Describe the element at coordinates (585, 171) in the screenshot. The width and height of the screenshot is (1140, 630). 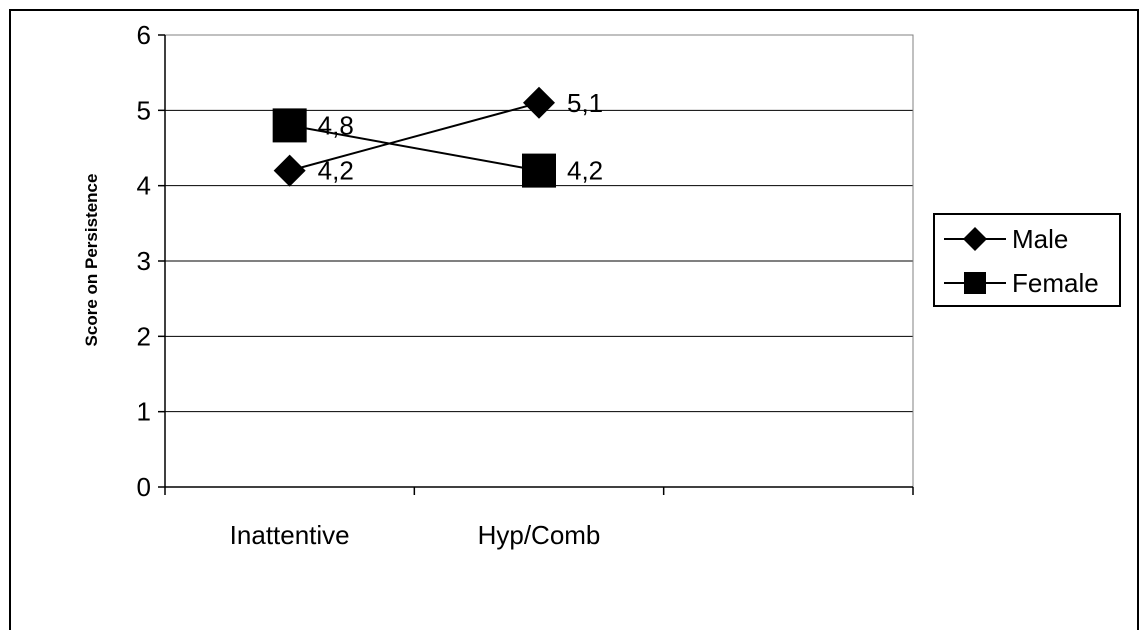
I see `data-label-female-1: 4,2` at that location.